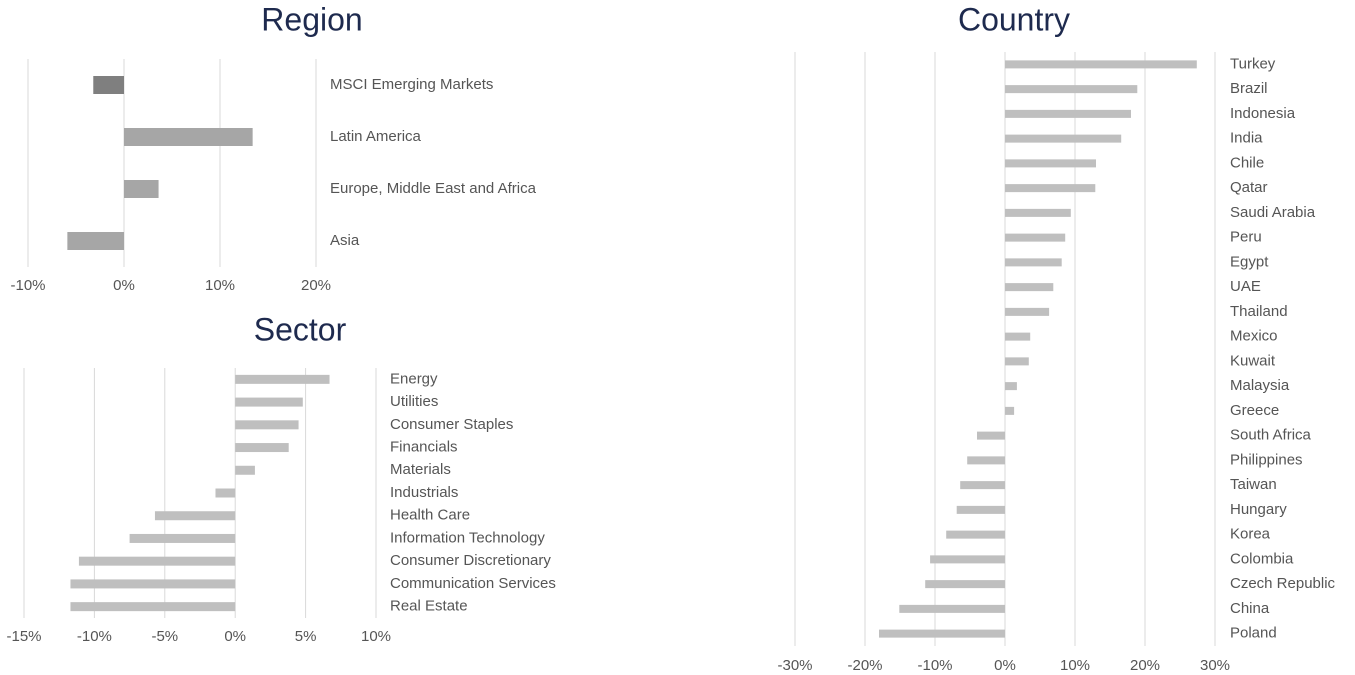 This screenshot has width=1355, height=675. What do you see at coordinates (1262, 558) in the screenshot?
I see `category-label: Colombia` at bounding box center [1262, 558].